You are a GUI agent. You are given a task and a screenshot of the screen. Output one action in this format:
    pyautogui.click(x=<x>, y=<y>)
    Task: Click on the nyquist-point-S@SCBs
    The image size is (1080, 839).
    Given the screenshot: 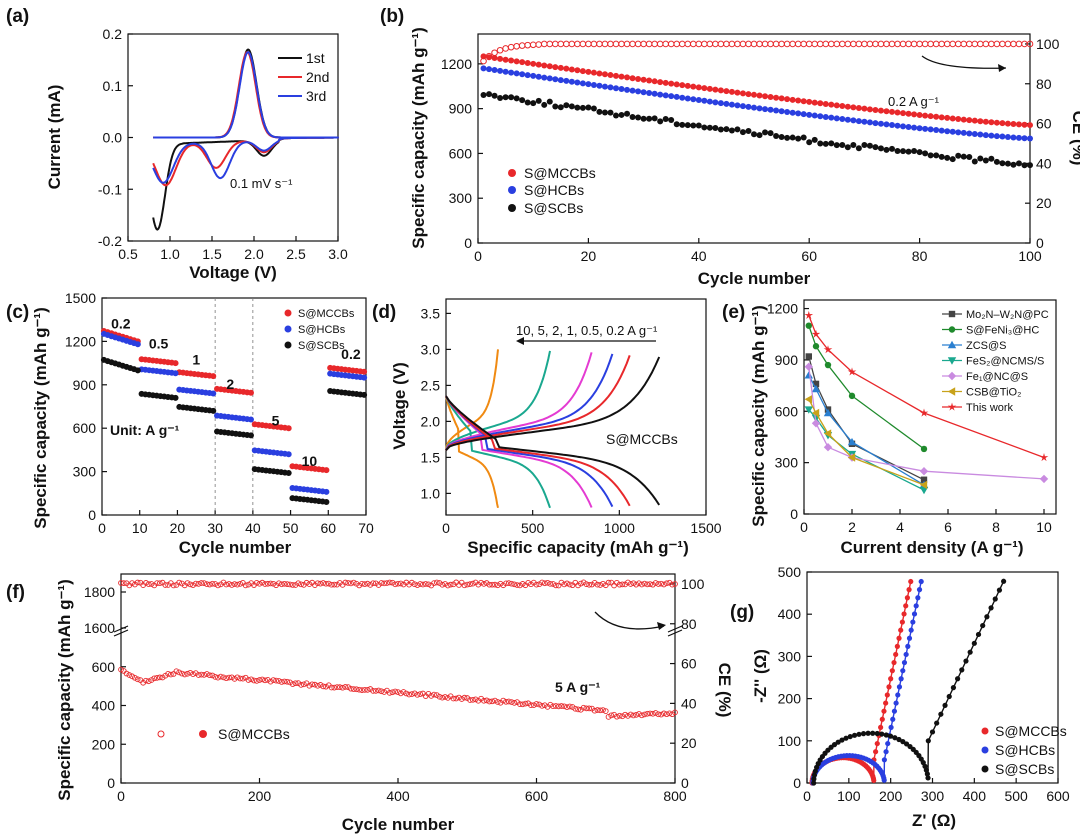 What is the action you would take?
    pyautogui.click(x=1004, y=581)
    